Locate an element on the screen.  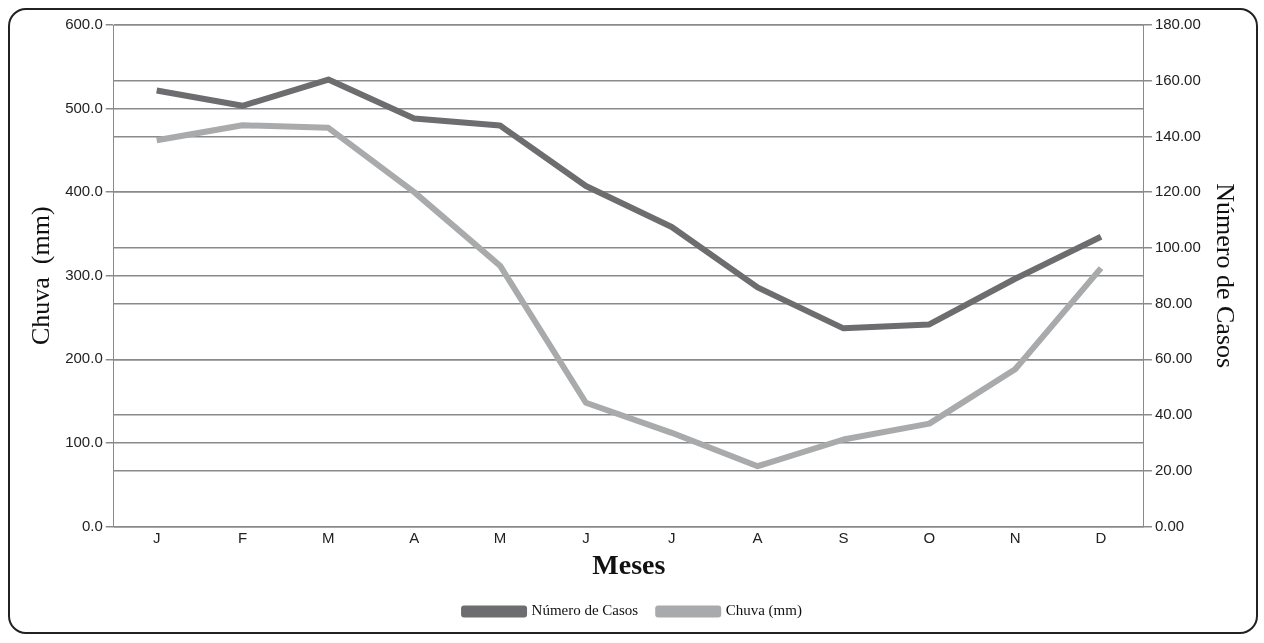
y2-tick-label: 0.00 is located at coordinates (1169, 525).